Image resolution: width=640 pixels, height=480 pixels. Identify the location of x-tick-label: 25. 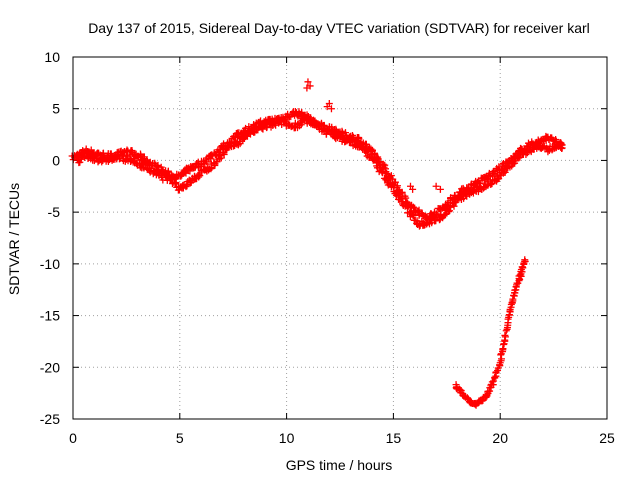
(607, 438).